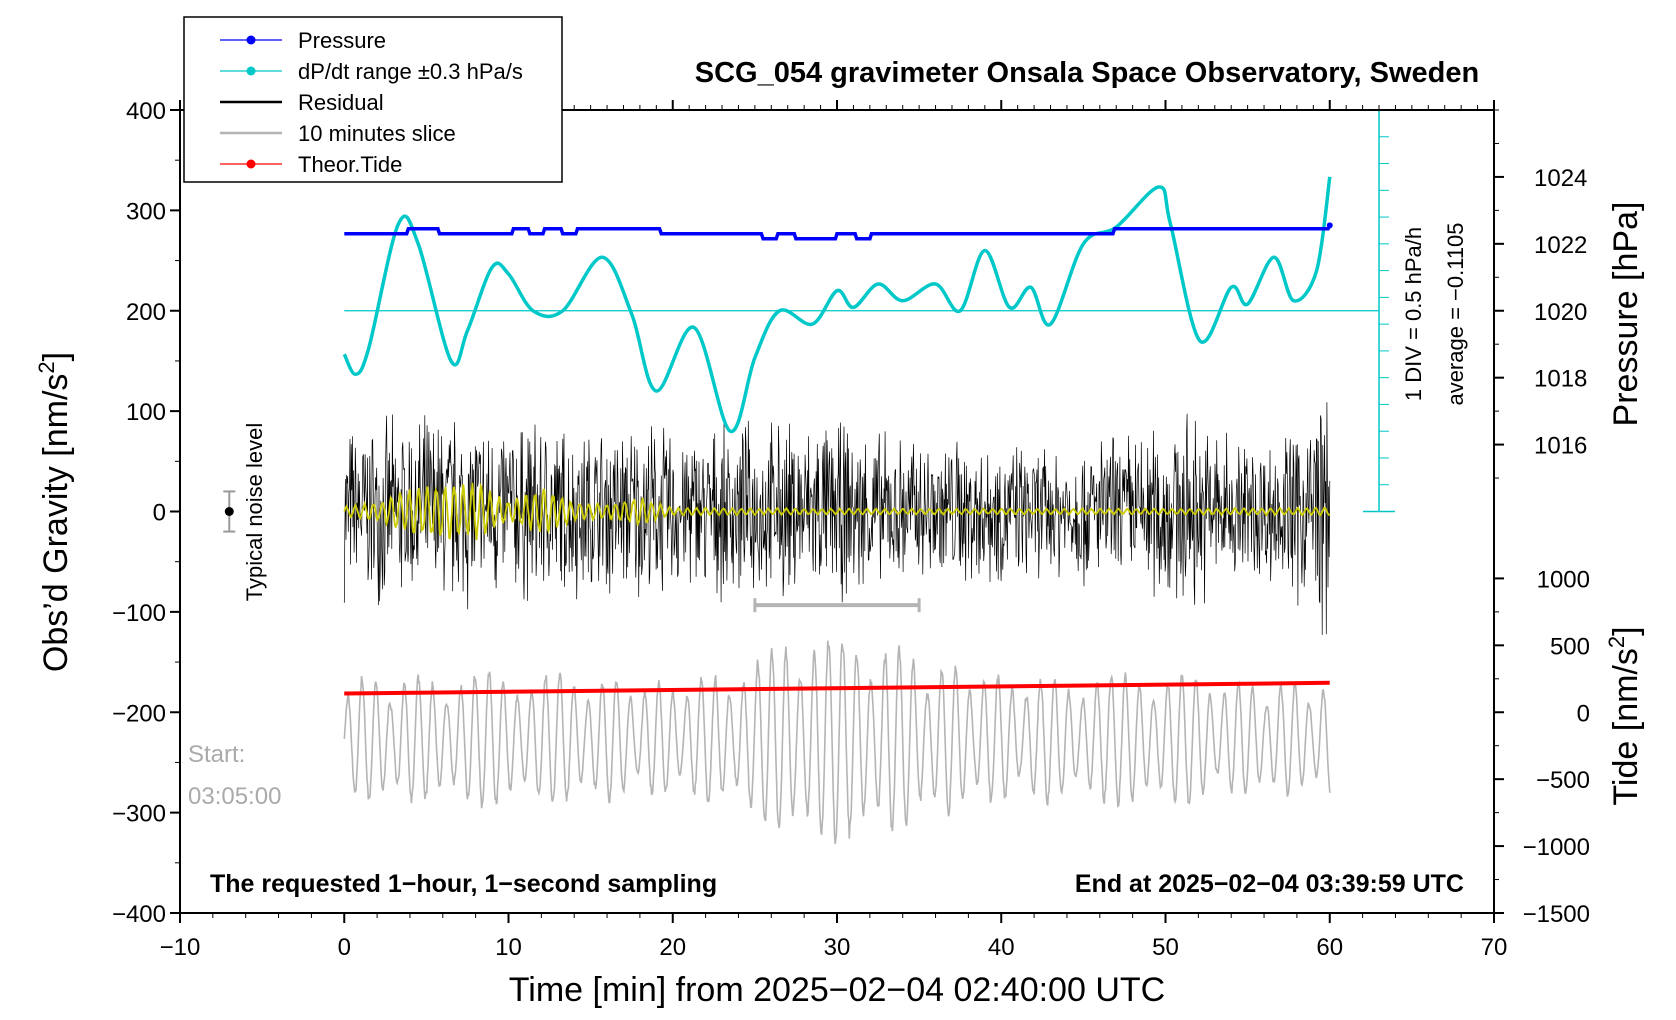  What do you see at coordinates (139, 914) in the screenshot?
I see `y-left-tick-label: −400` at bounding box center [139, 914].